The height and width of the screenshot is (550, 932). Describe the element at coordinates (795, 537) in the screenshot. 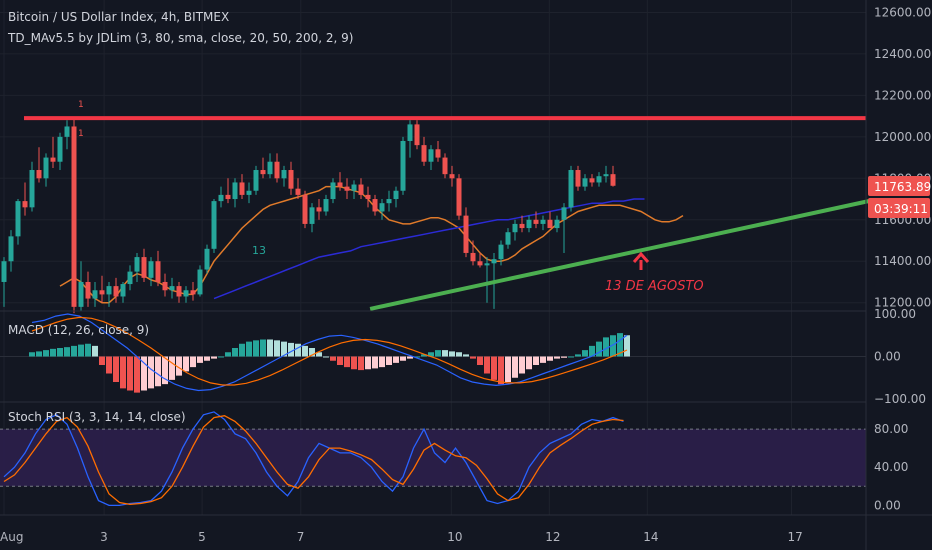

I see `time-tick-label: 17` at that location.